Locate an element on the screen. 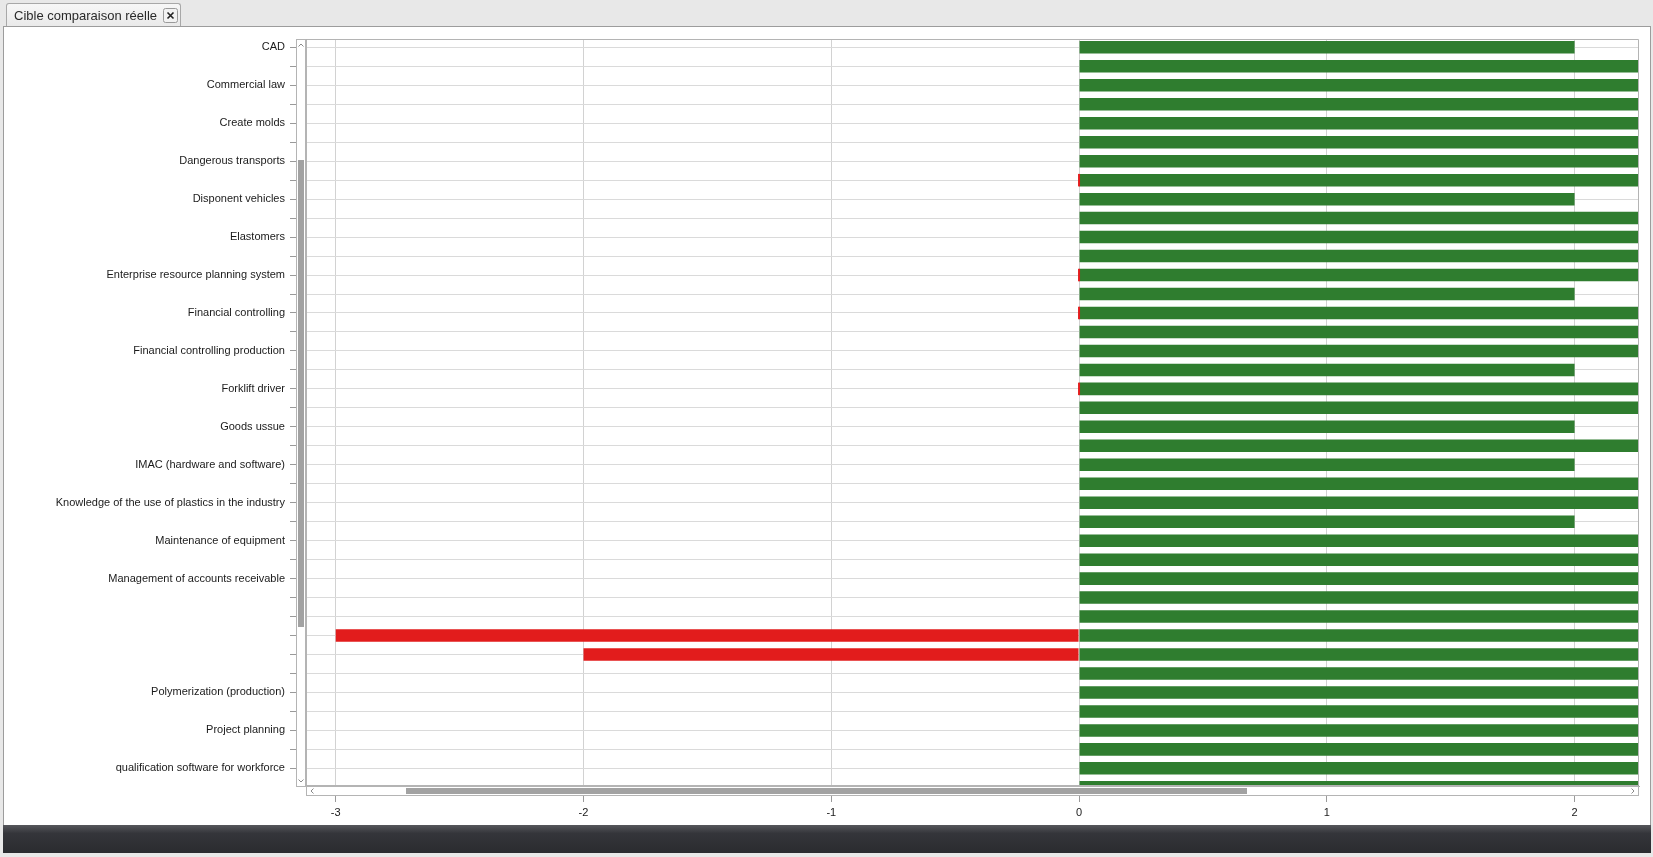 This screenshot has width=1653, height=857. y-tick-label: Elastomers is located at coordinates (257, 236).